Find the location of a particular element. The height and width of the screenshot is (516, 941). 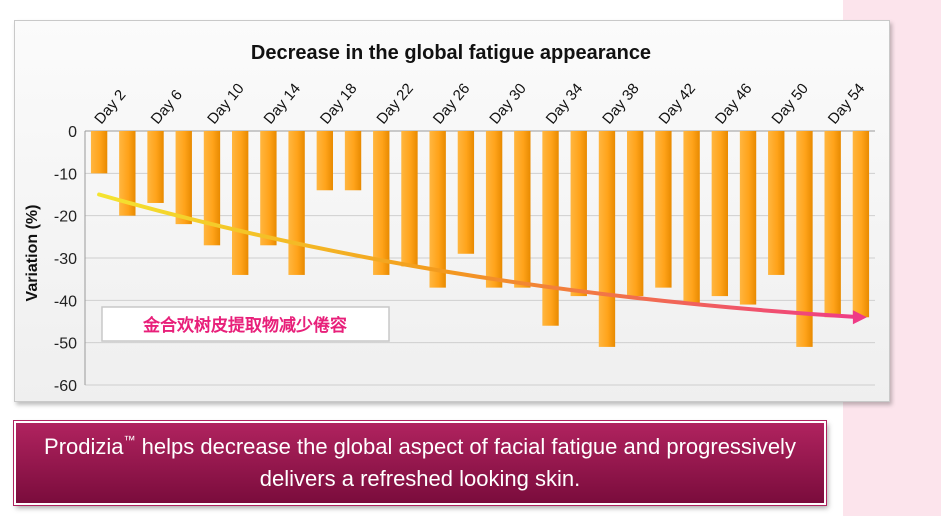

y-axis-label: Variation (%) is located at coordinates (32, 253).